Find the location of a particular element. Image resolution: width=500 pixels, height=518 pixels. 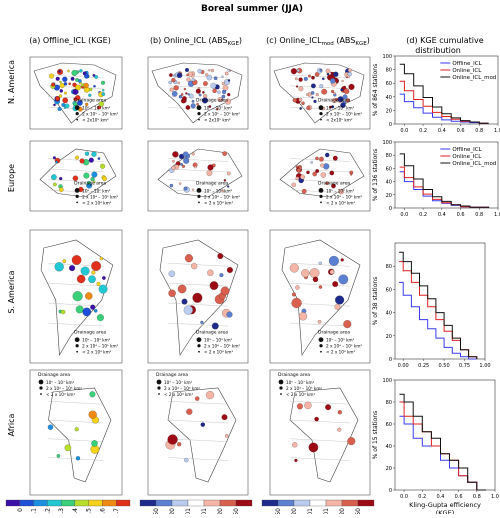

x-tick-label: 0.0 is located at coordinates (404, 131).